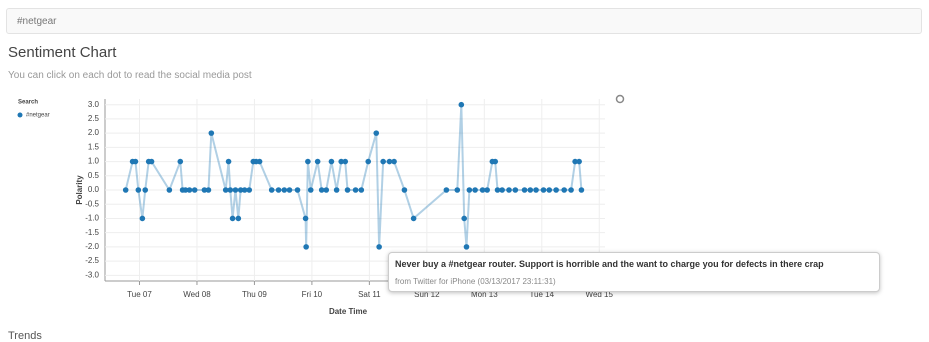  Describe the element at coordinates (312, 294) in the screenshot. I see `x-tick-label: Fri 10` at that location.